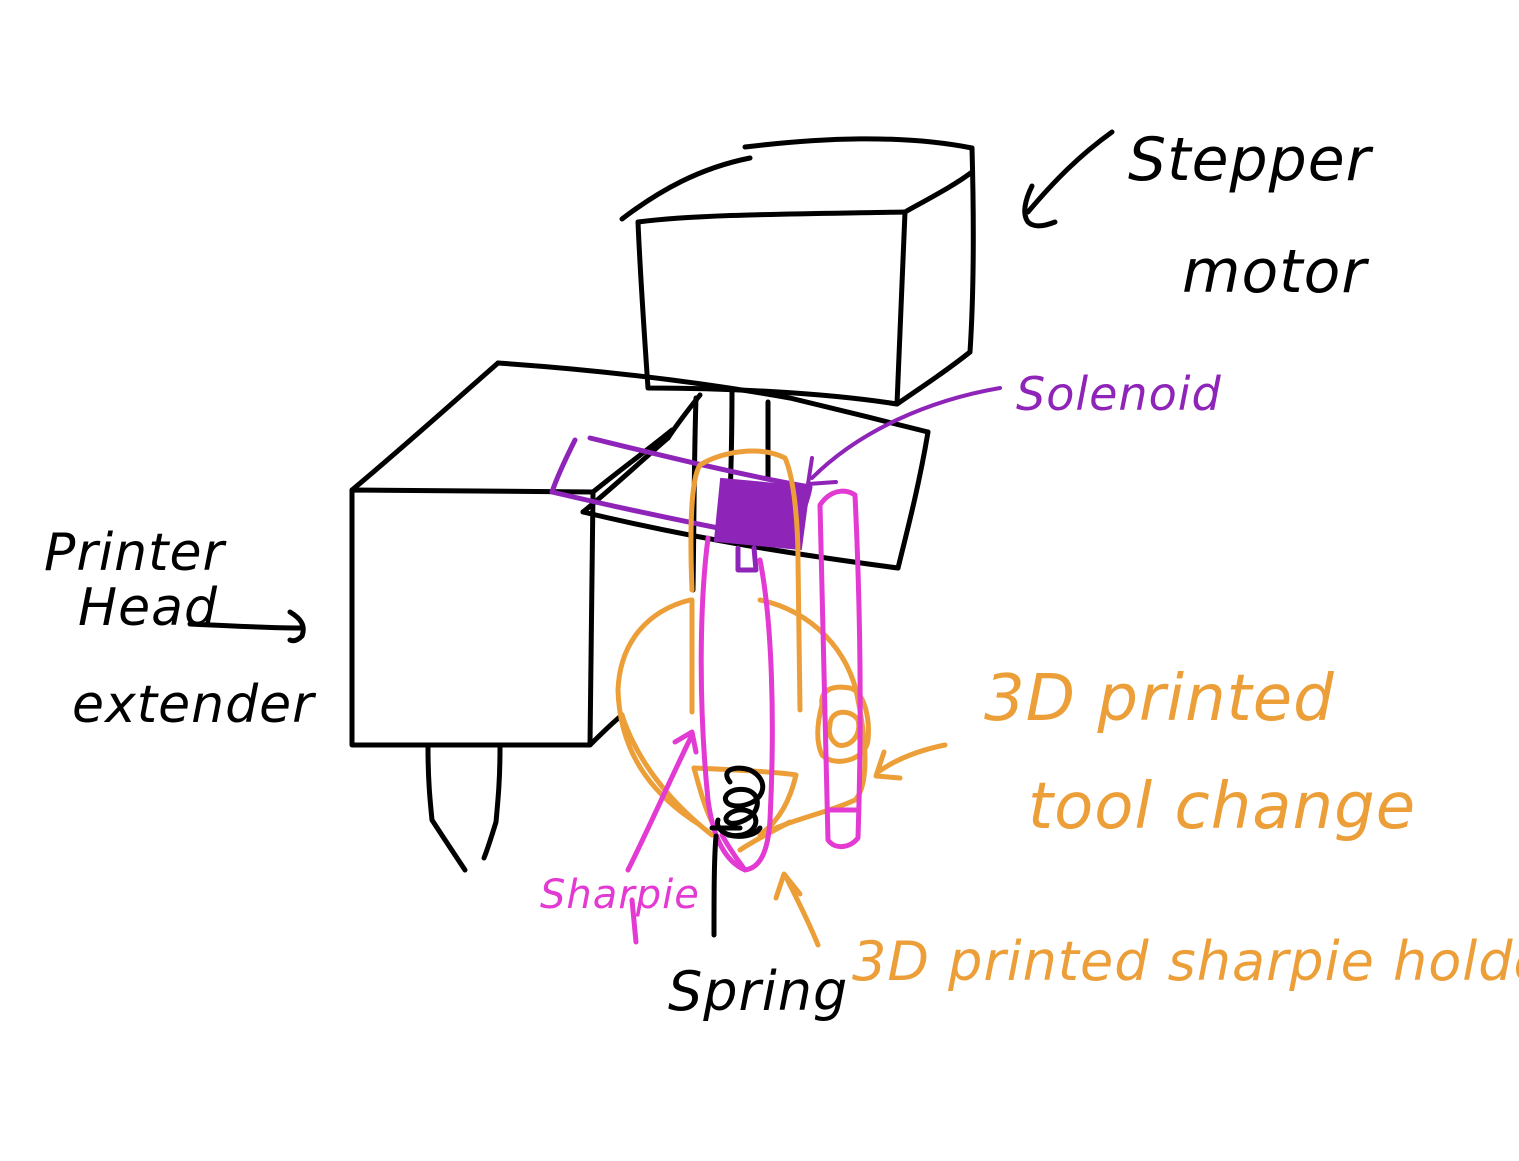  What do you see at coordinates (1251, 160) in the screenshot?
I see `label-stepper-line1: Stepper` at bounding box center [1251, 160].